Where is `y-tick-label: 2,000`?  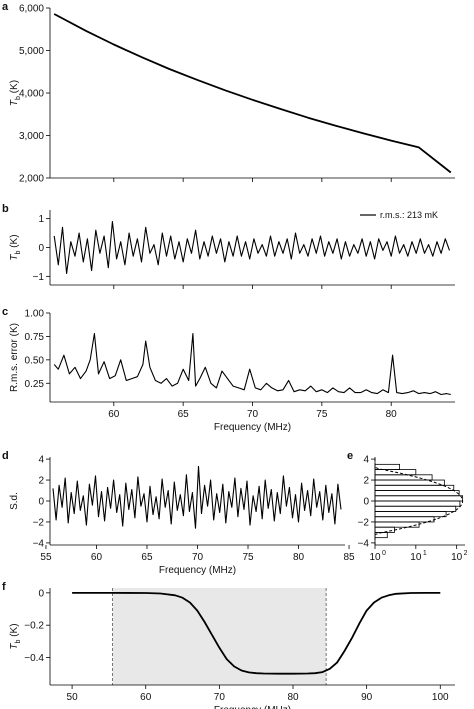 y-tick-label: 2,000 is located at coordinates (31, 179).